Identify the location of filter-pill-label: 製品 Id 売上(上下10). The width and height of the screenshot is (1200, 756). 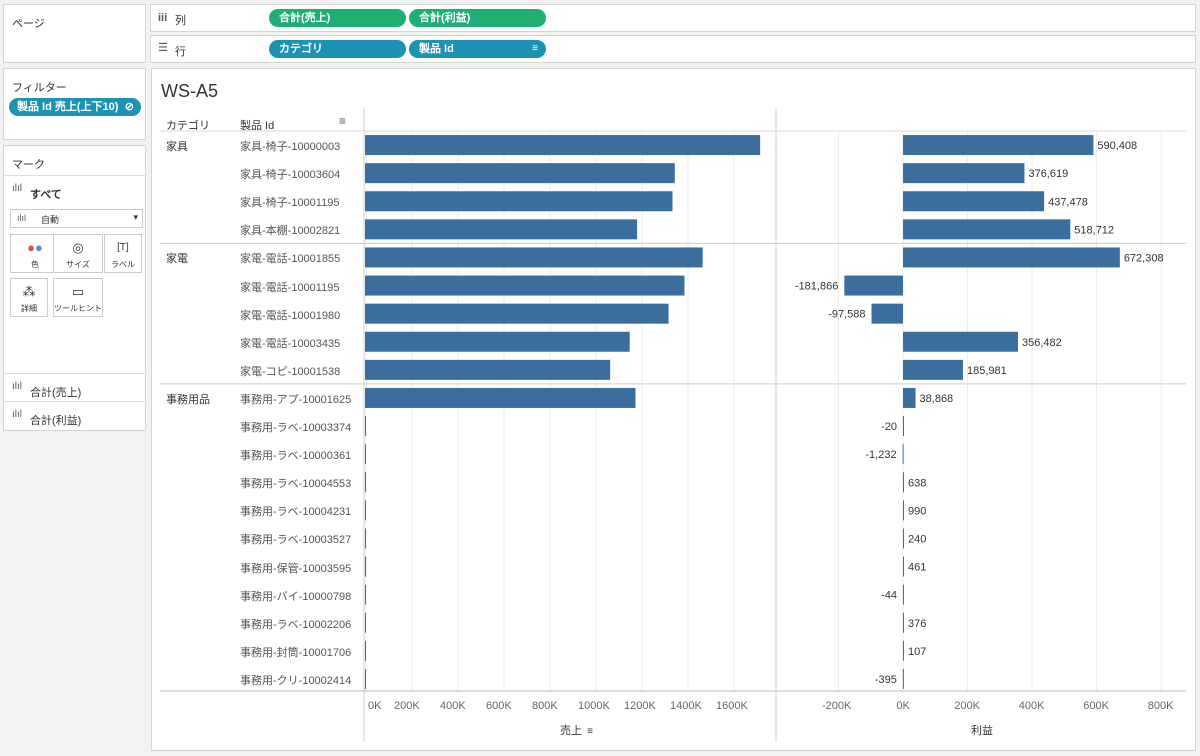
(68, 107).